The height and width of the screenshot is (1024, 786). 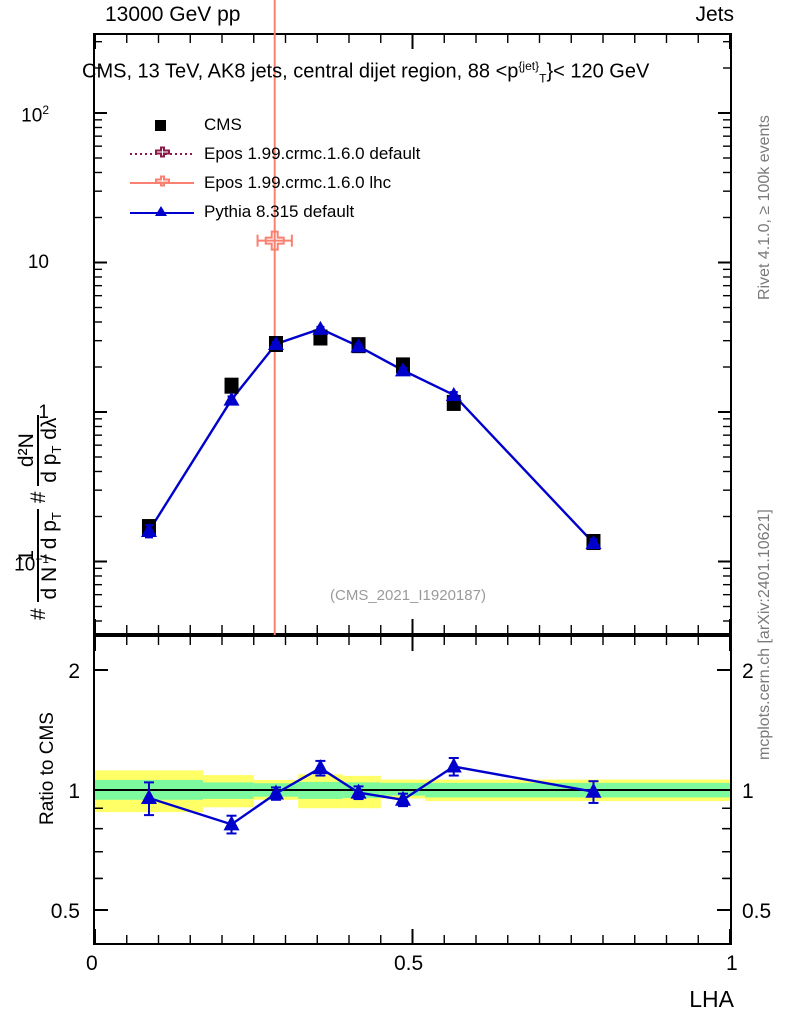 I want to click on mcplots-reference-label: mcplots.cern.ch [arXiv:2401.10621], so click(x=764, y=634).